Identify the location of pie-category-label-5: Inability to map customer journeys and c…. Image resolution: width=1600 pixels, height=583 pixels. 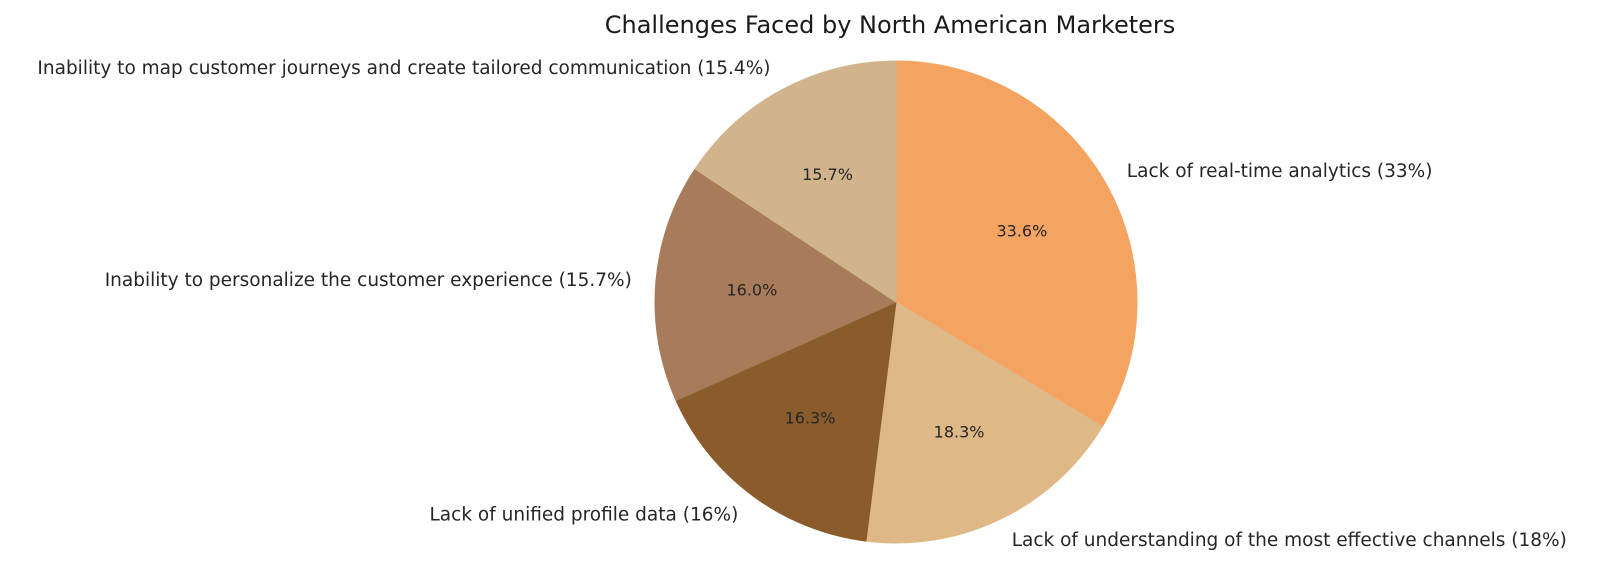
(403, 68).